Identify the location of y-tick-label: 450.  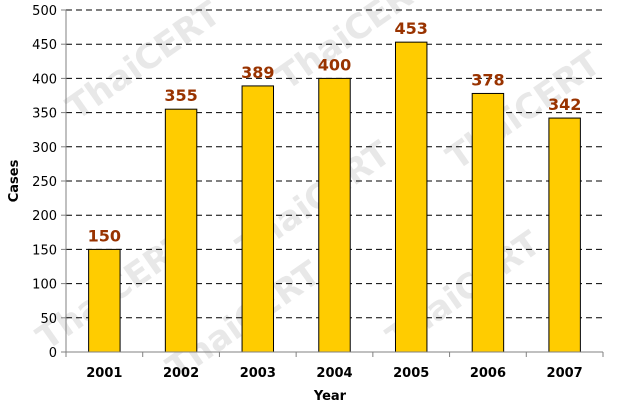
(44, 45).